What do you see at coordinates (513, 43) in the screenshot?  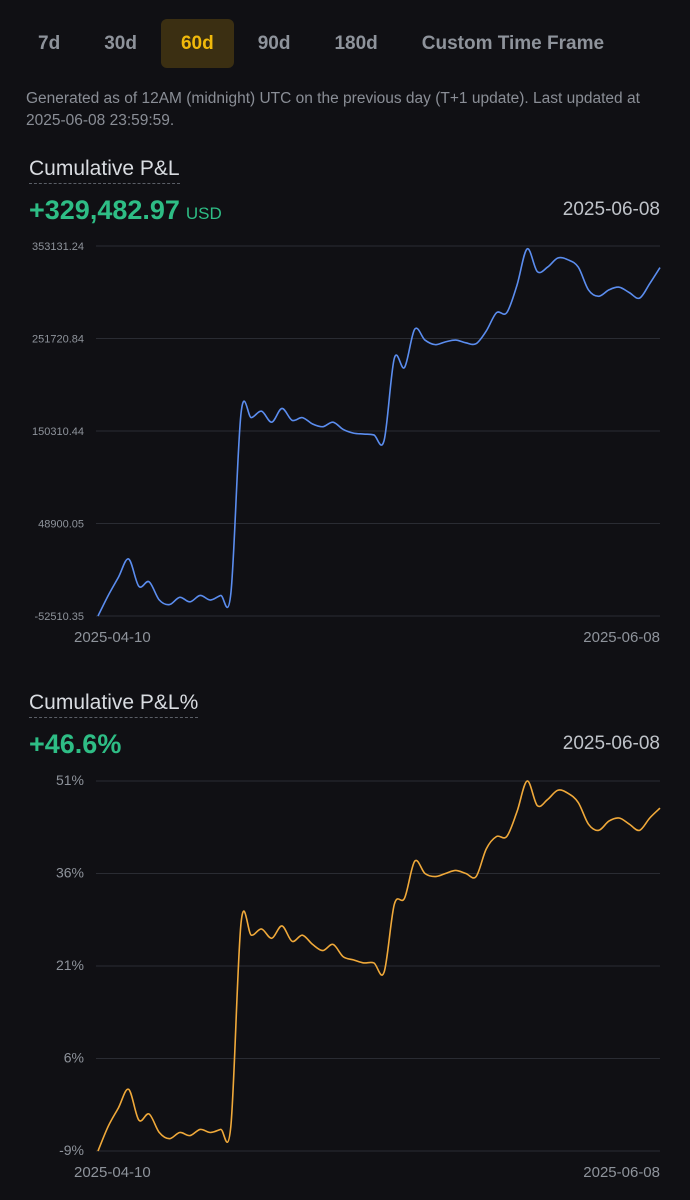 I see `tab-custom-time-frame: Custom Time Frame` at bounding box center [513, 43].